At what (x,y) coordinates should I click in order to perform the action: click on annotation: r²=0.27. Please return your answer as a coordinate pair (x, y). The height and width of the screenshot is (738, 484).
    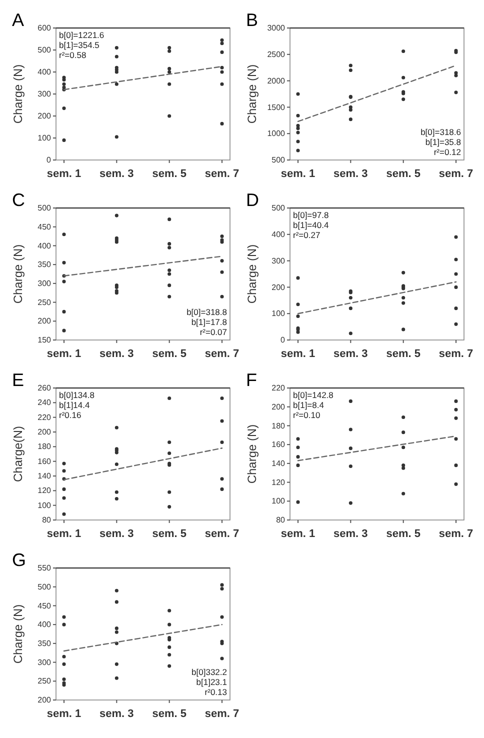
    Looking at the image, I should click on (306, 235).